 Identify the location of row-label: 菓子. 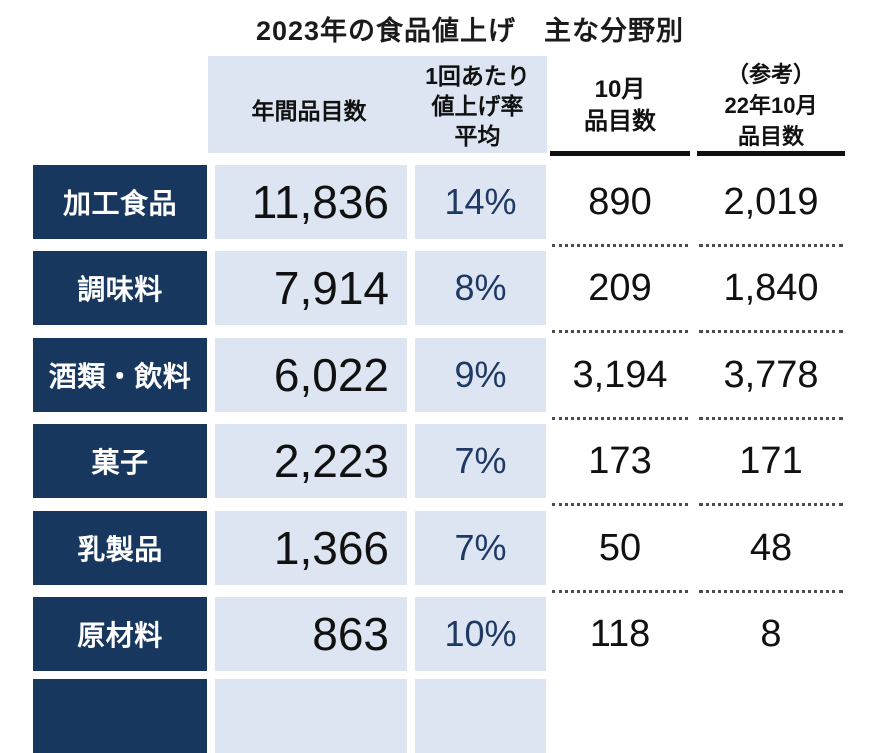
(120, 461).